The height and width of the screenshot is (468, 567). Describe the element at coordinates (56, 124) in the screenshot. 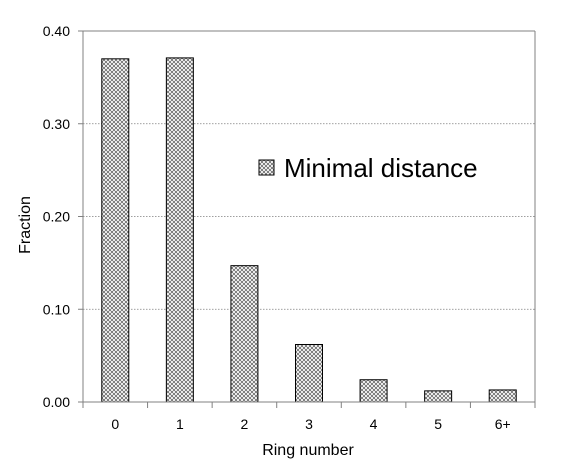

I see `y-tick-label: 0.30` at that location.